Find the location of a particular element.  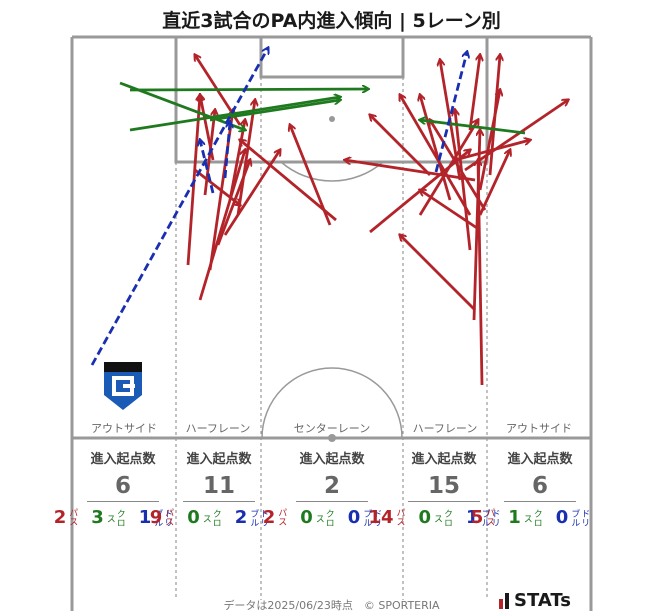

page-title: 直近3試合のPA内進入傾向 | 5レーン別 is located at coordinates (331, 21).